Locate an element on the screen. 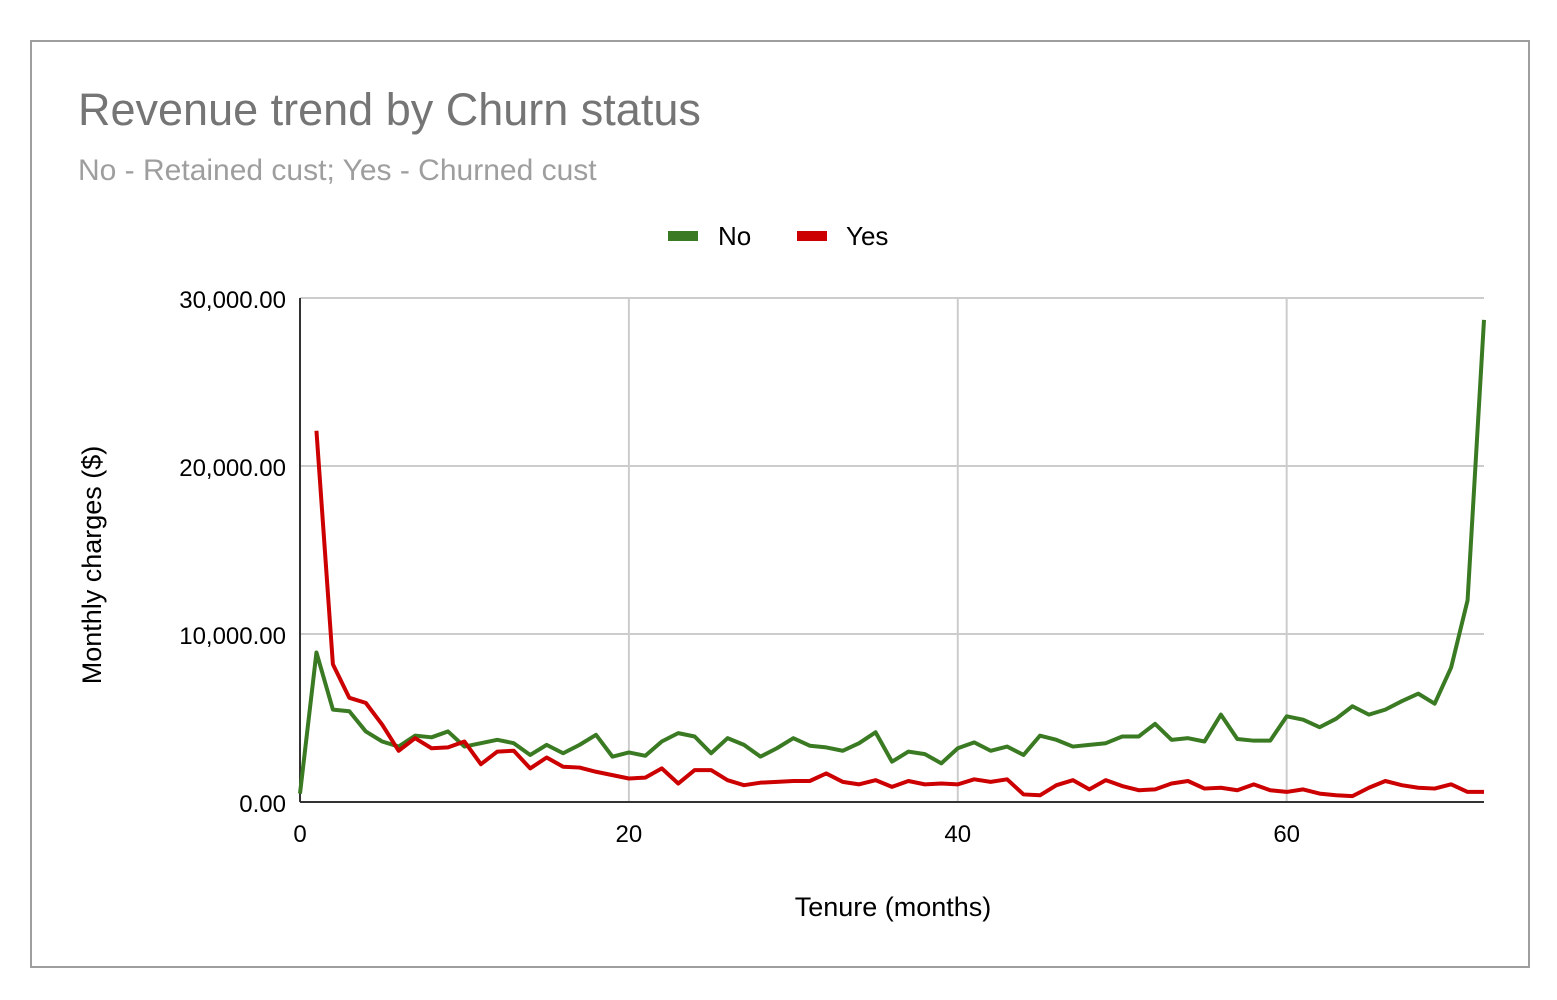  y-tick-label: 0.00 is located at coordinates (262, 804).